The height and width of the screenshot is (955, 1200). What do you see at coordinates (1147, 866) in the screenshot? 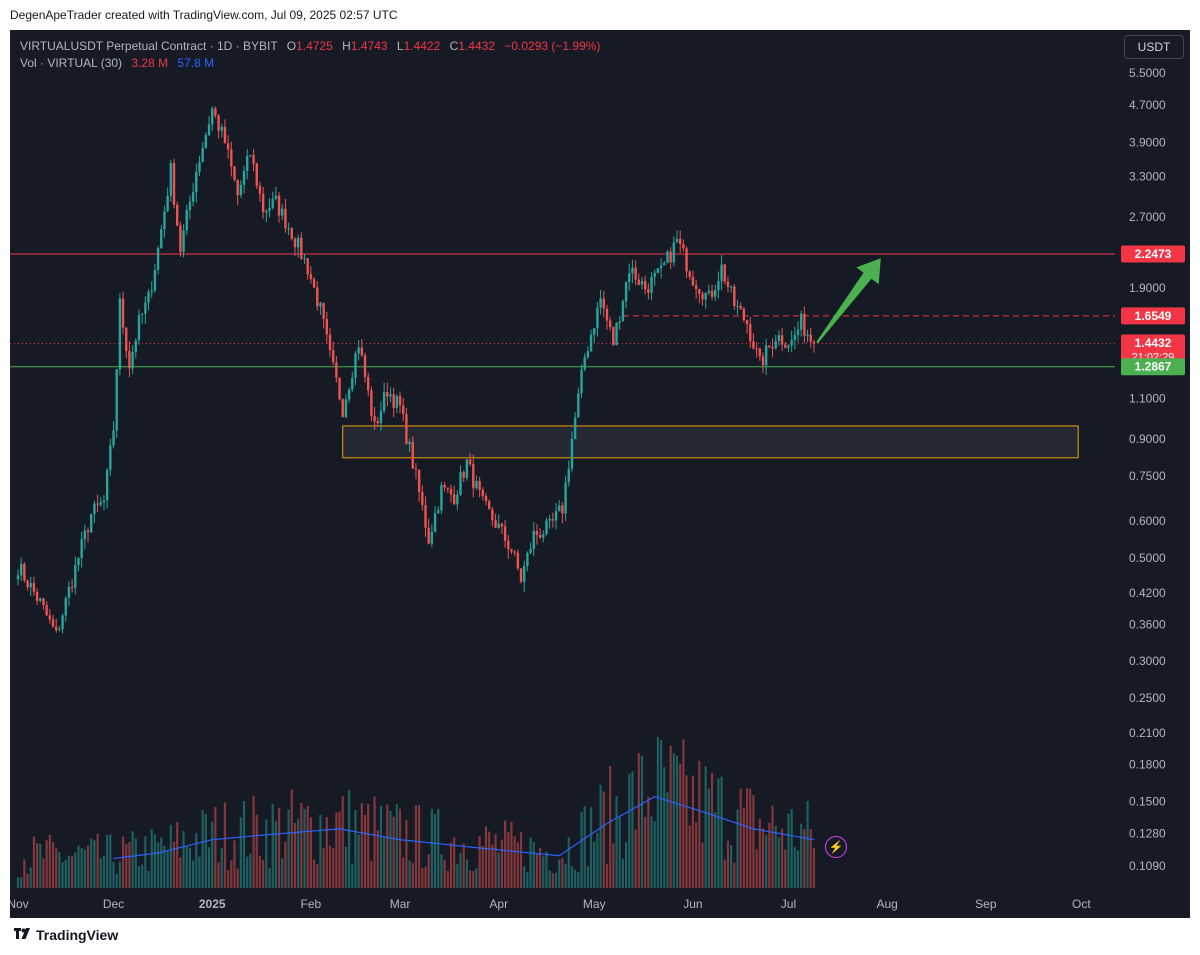
I see `y-tick-label: 0.1090` at bounding box center [1147, 866].